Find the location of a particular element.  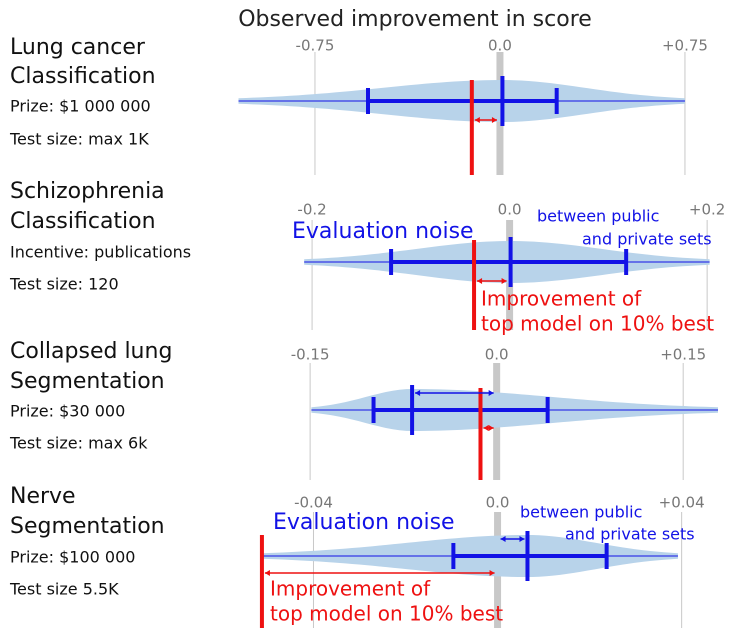

panel-detail: Test size: 120 is located at coordinates (64, 284).